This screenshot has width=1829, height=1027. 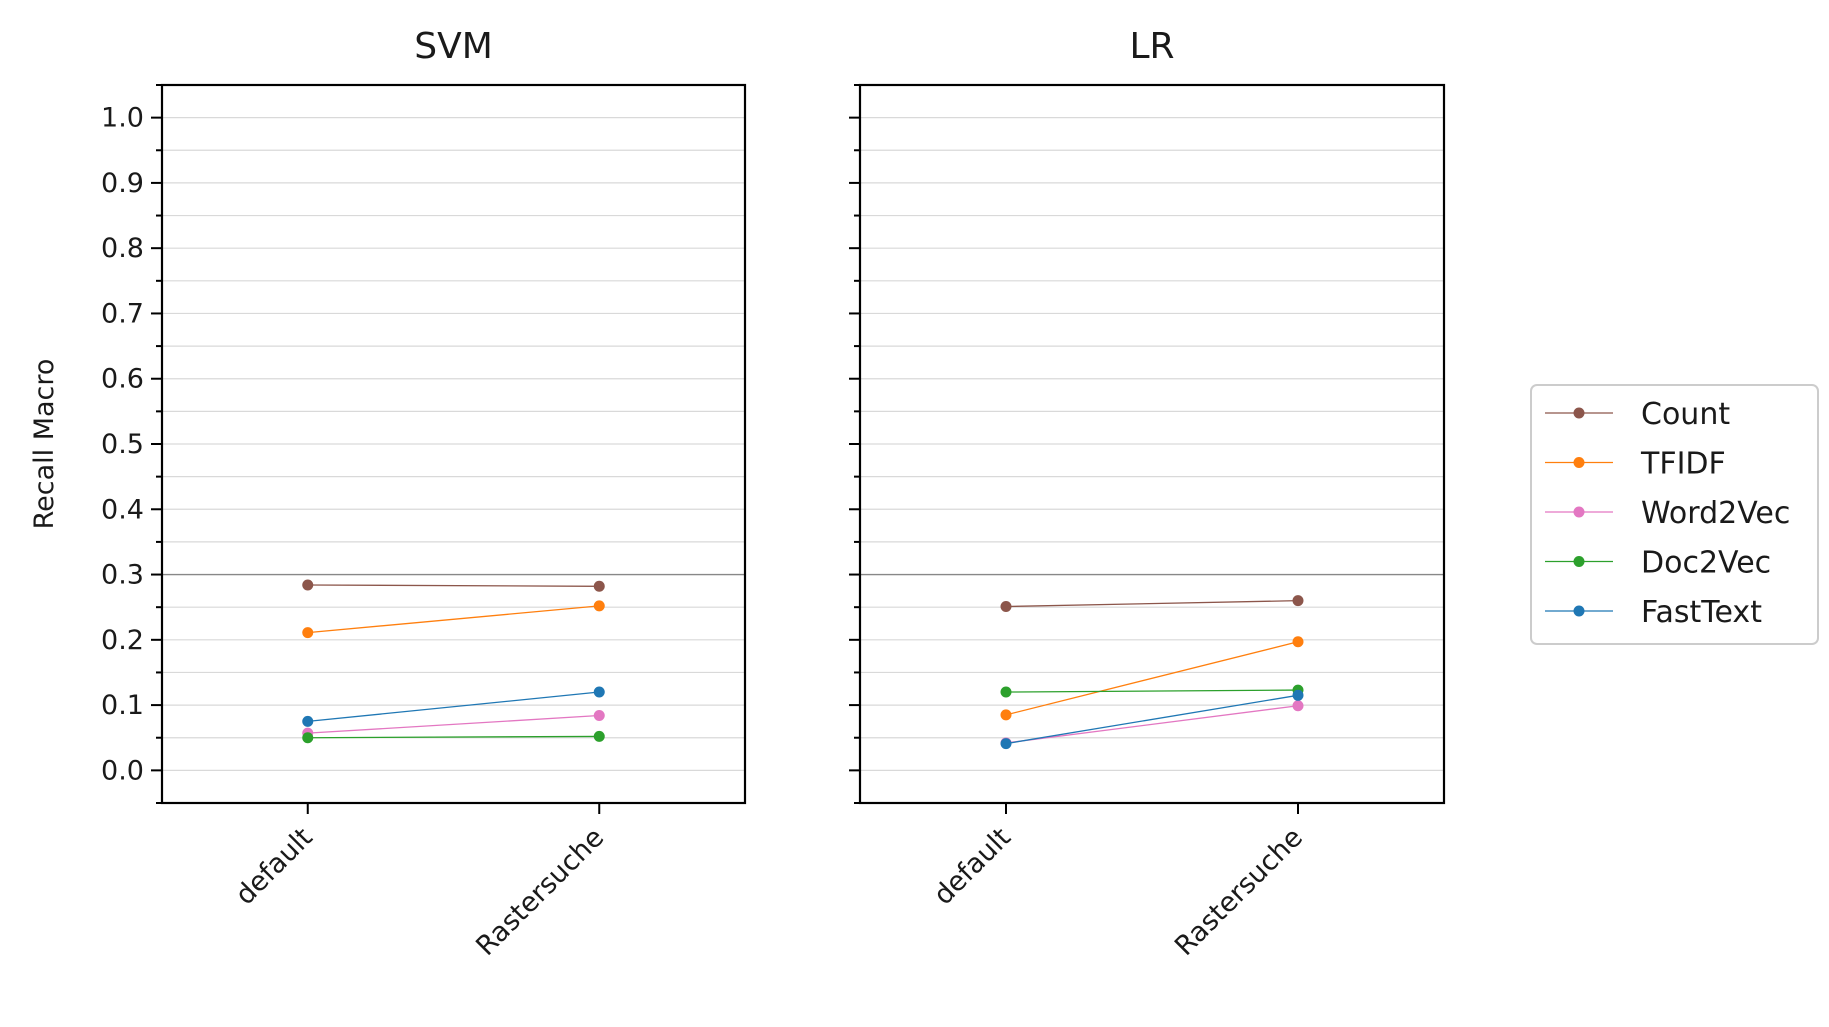 What do you see at coordinates (122, 118) in the screenshot?
I see `y-tick-label: 1.0` at bounding box center [122, 118].